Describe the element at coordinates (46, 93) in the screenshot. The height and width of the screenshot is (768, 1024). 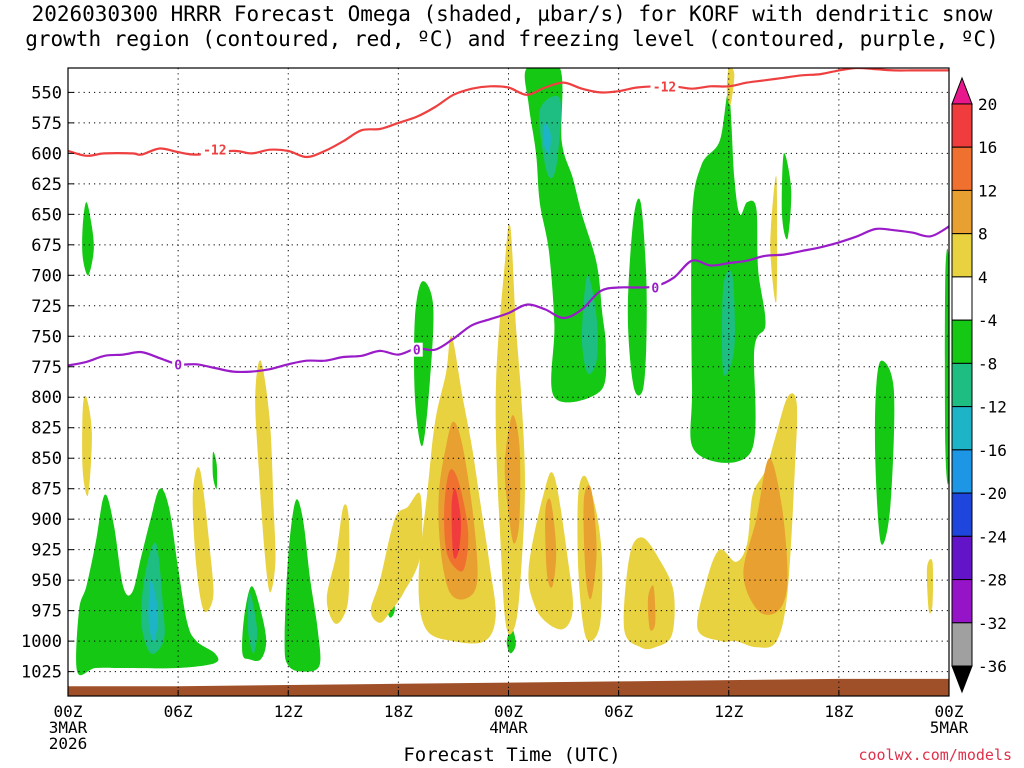
I see `y-tick-label-550: 550` at that location.